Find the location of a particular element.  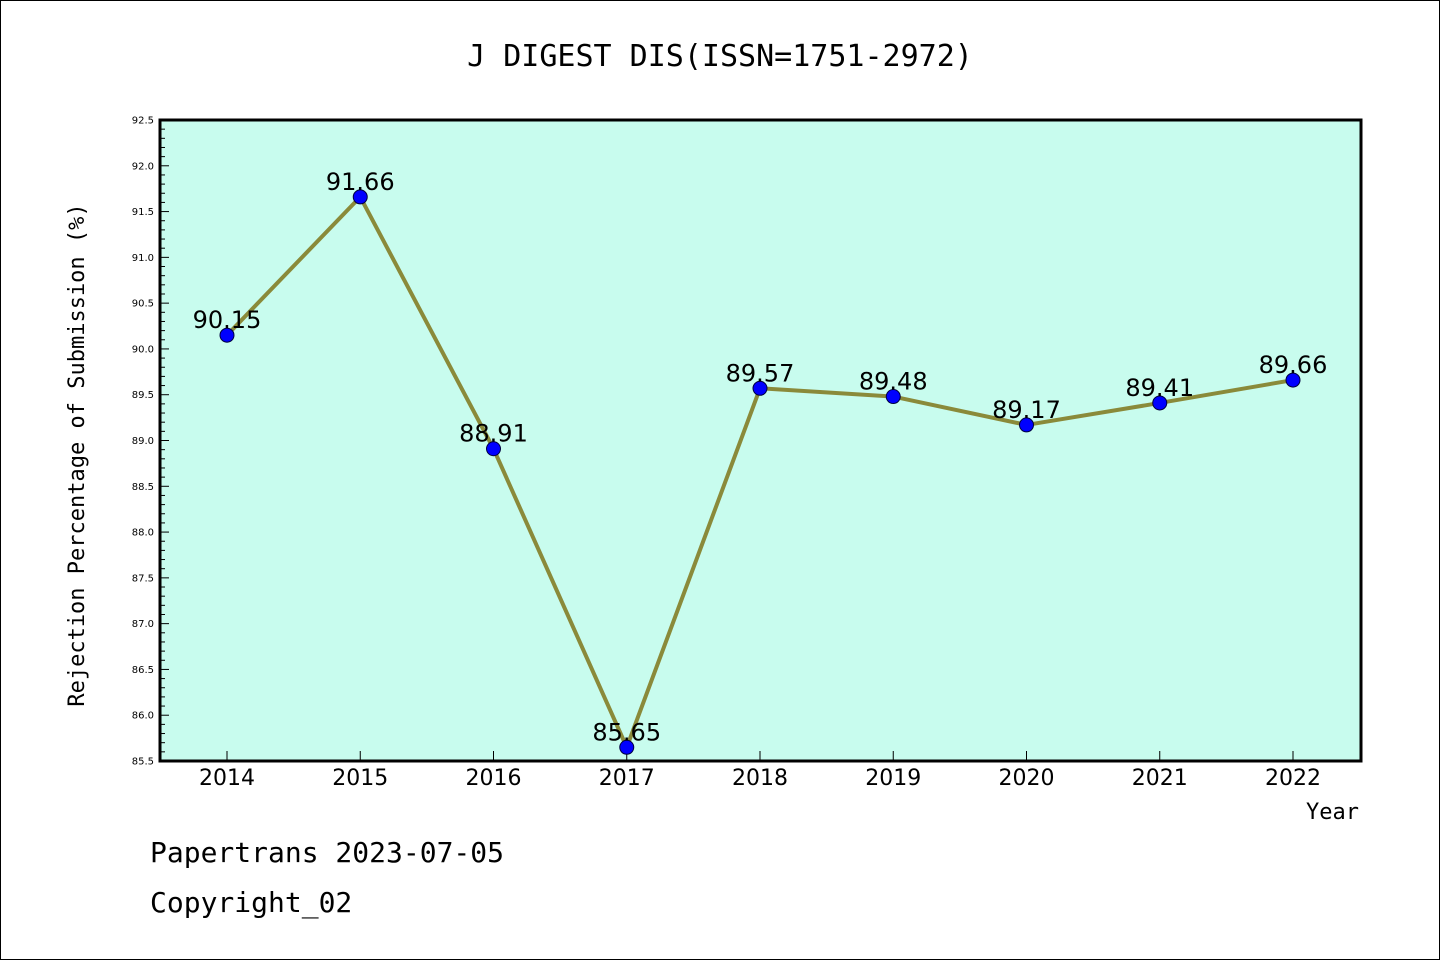

footer-copyright: Copyright_02 is located at coordinates (251, 902).